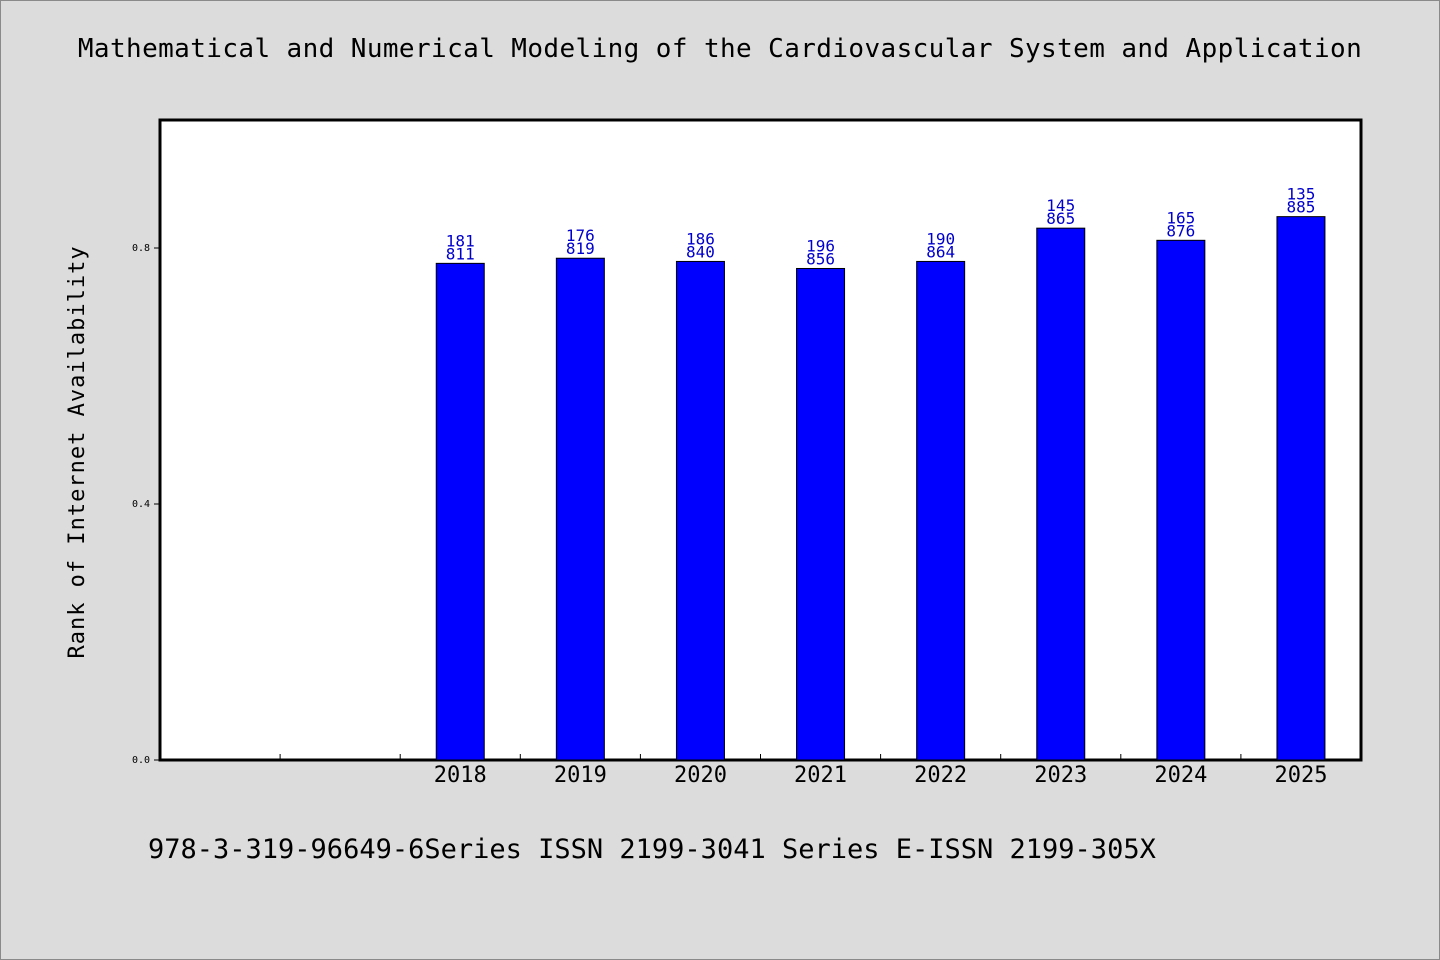 This screenshot has height=960, width=1440. I want to click on y-tick-label: 0.8, so click(141, 248).